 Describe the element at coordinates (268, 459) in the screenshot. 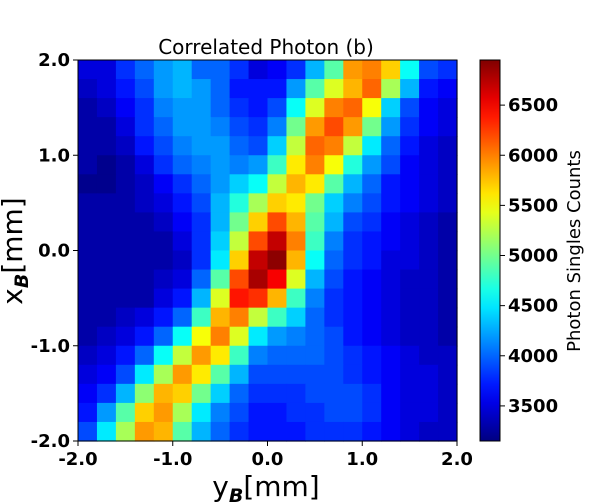

I see `x-tick-label: 0.0` at that location.